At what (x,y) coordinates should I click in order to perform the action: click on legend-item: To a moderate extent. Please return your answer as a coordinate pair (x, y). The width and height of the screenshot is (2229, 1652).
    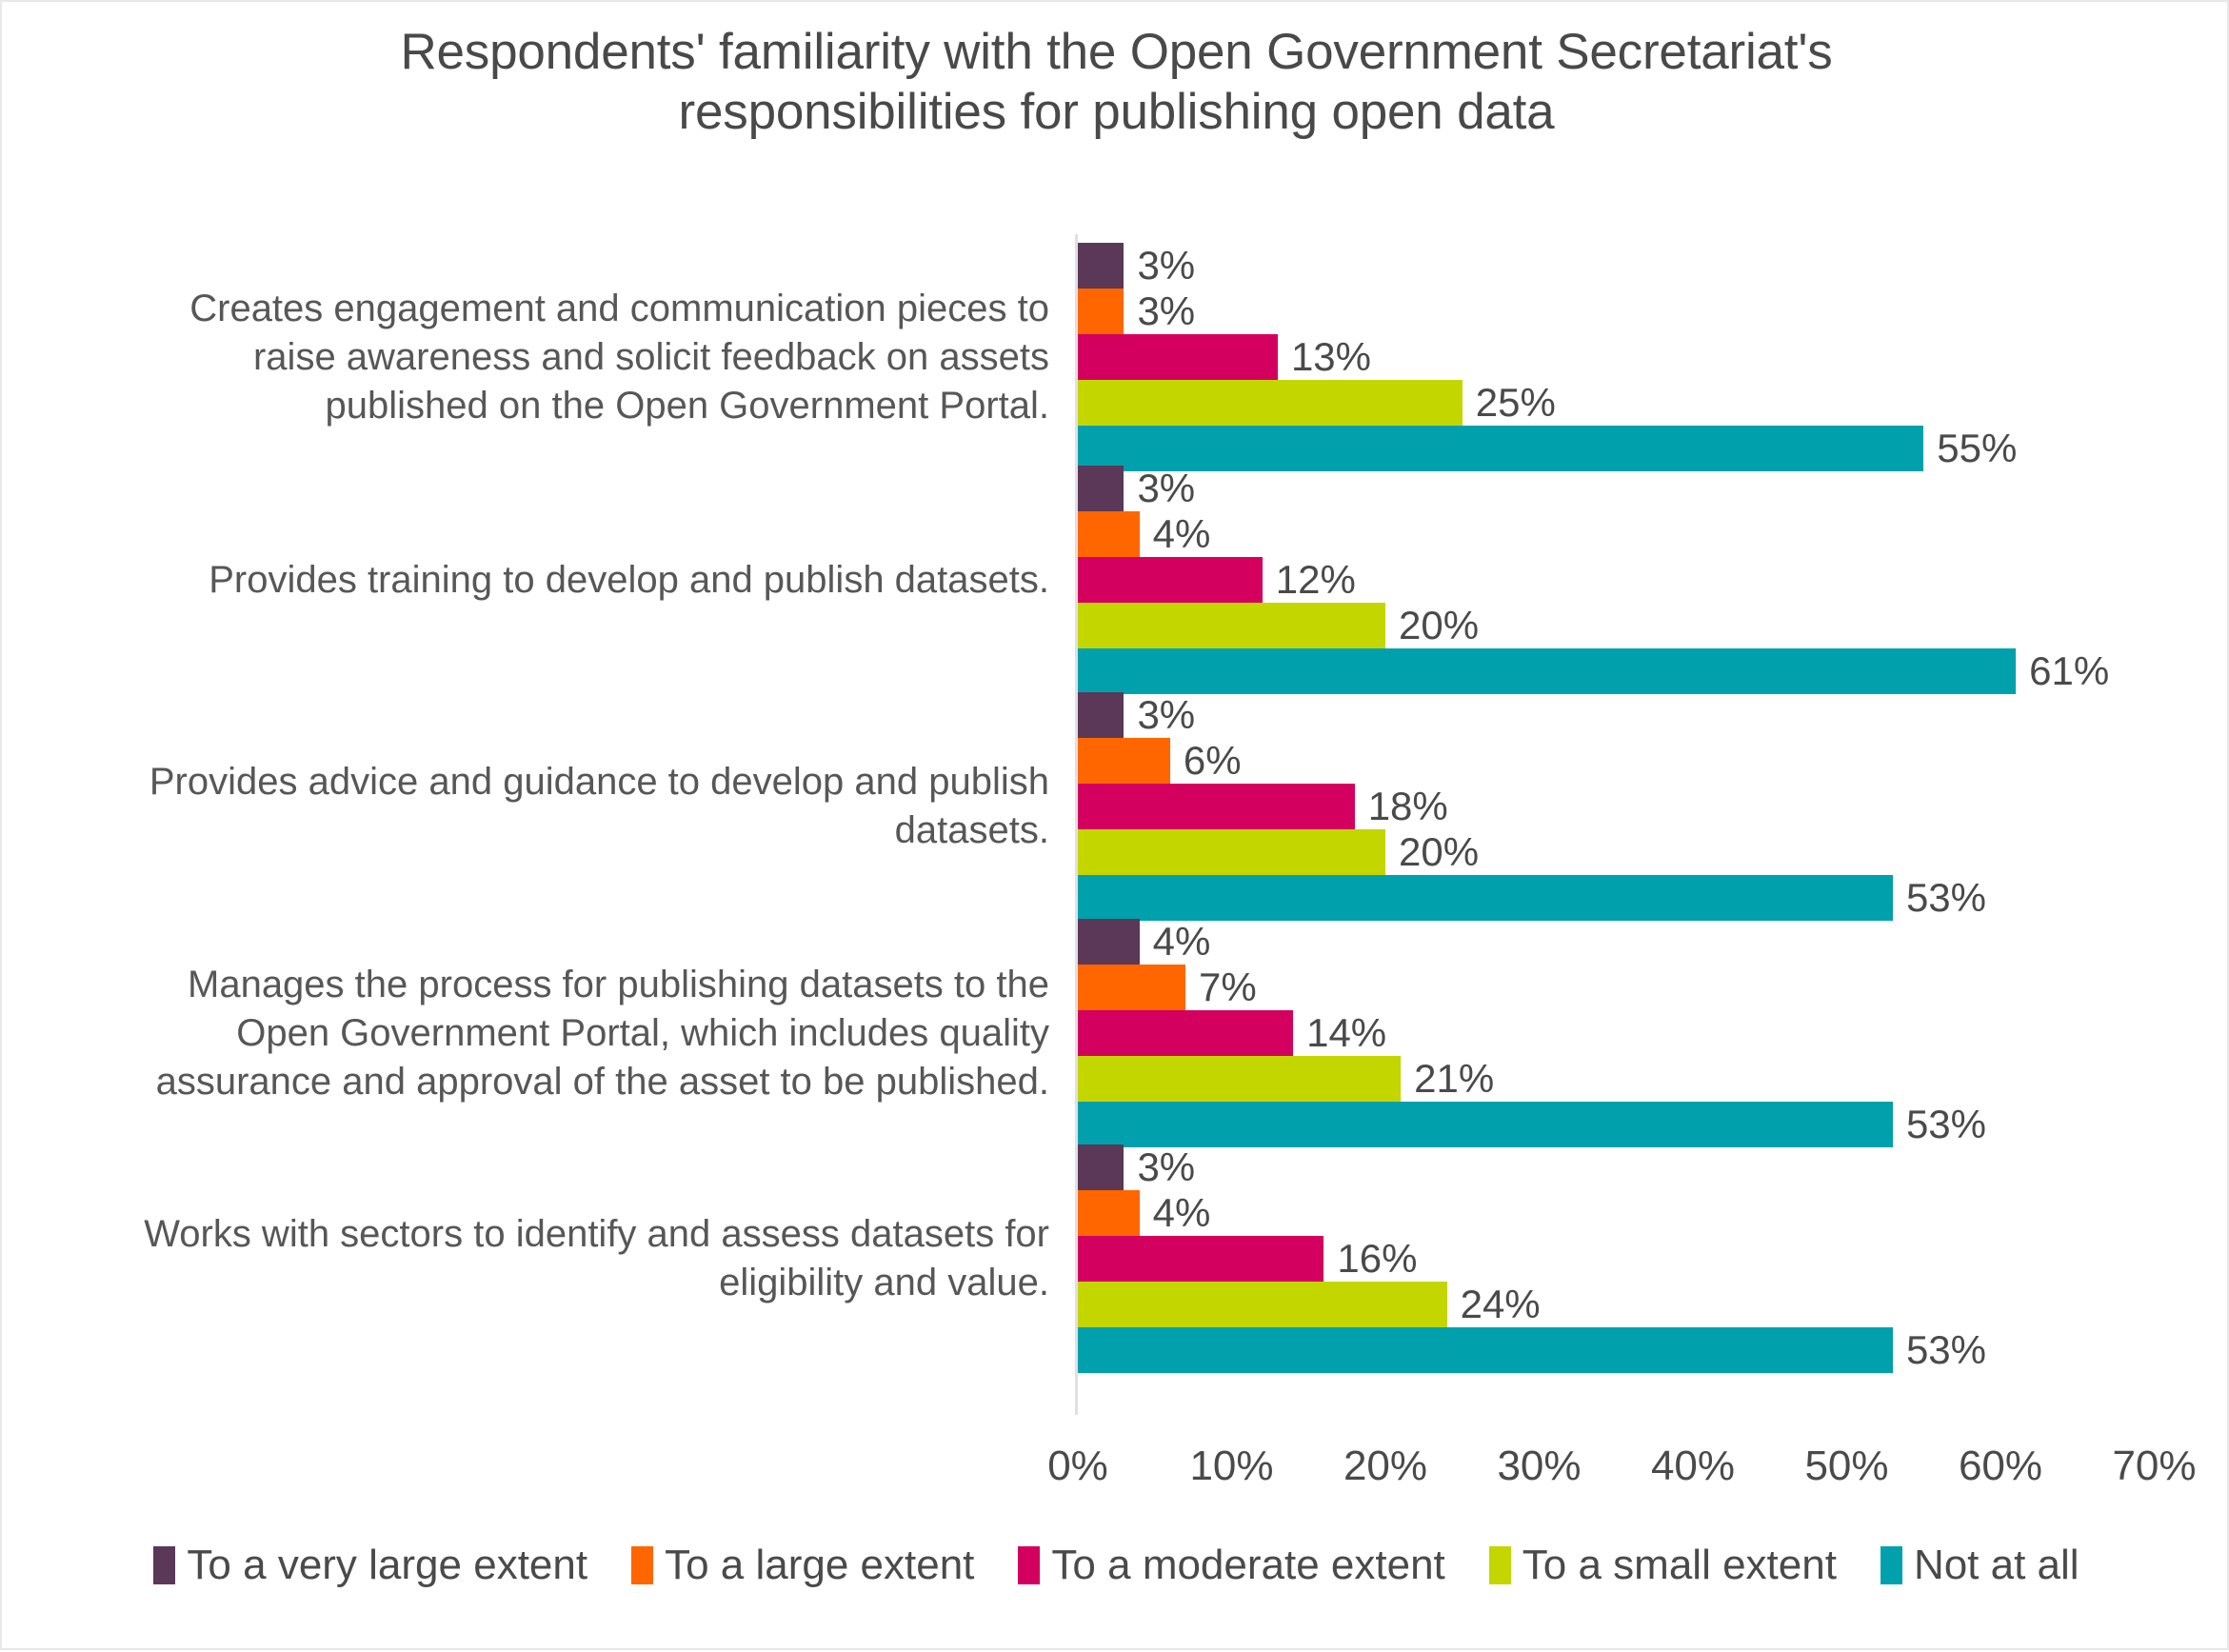
    Looking at the image, I should click on (1231, 1565).